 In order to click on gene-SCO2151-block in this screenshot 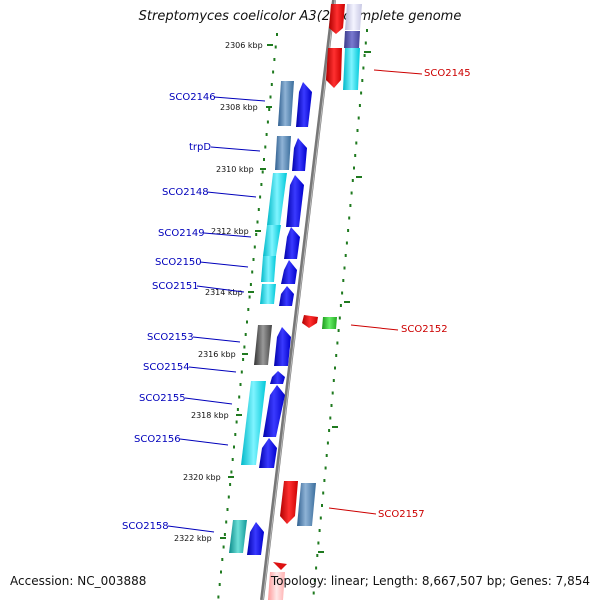, I will do `click(268, 294)`.